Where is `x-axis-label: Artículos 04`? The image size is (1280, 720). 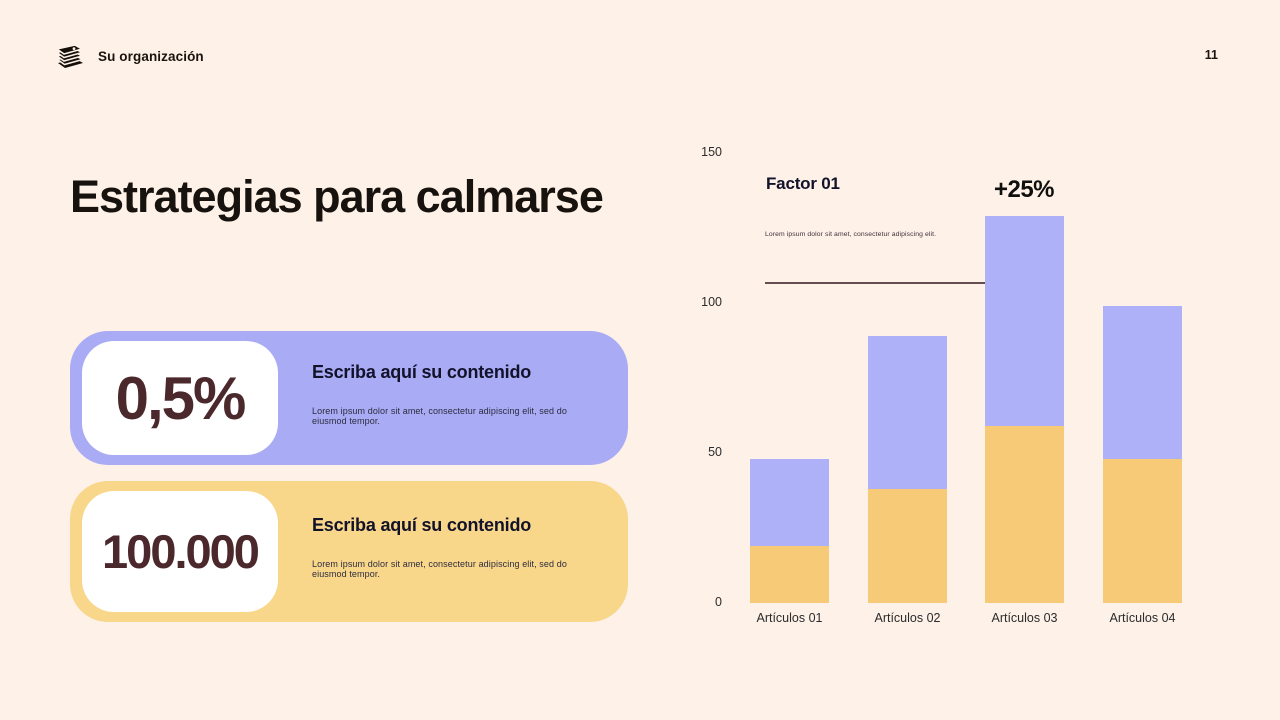 x-axis-label: Artículos 04 is located at coordinates (1142, 618).